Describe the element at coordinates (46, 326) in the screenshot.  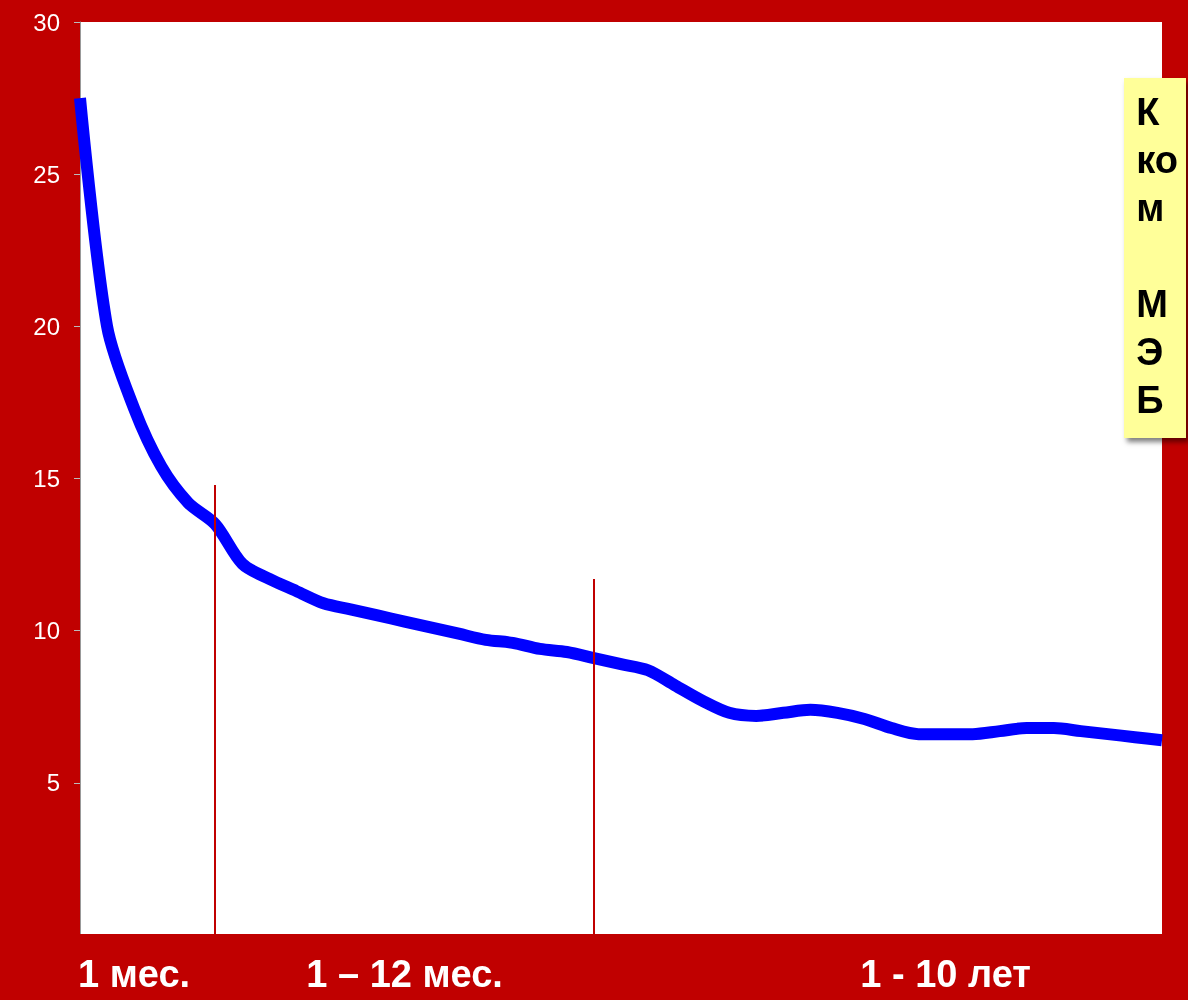
I see `y-tick-label: 20` at that location.